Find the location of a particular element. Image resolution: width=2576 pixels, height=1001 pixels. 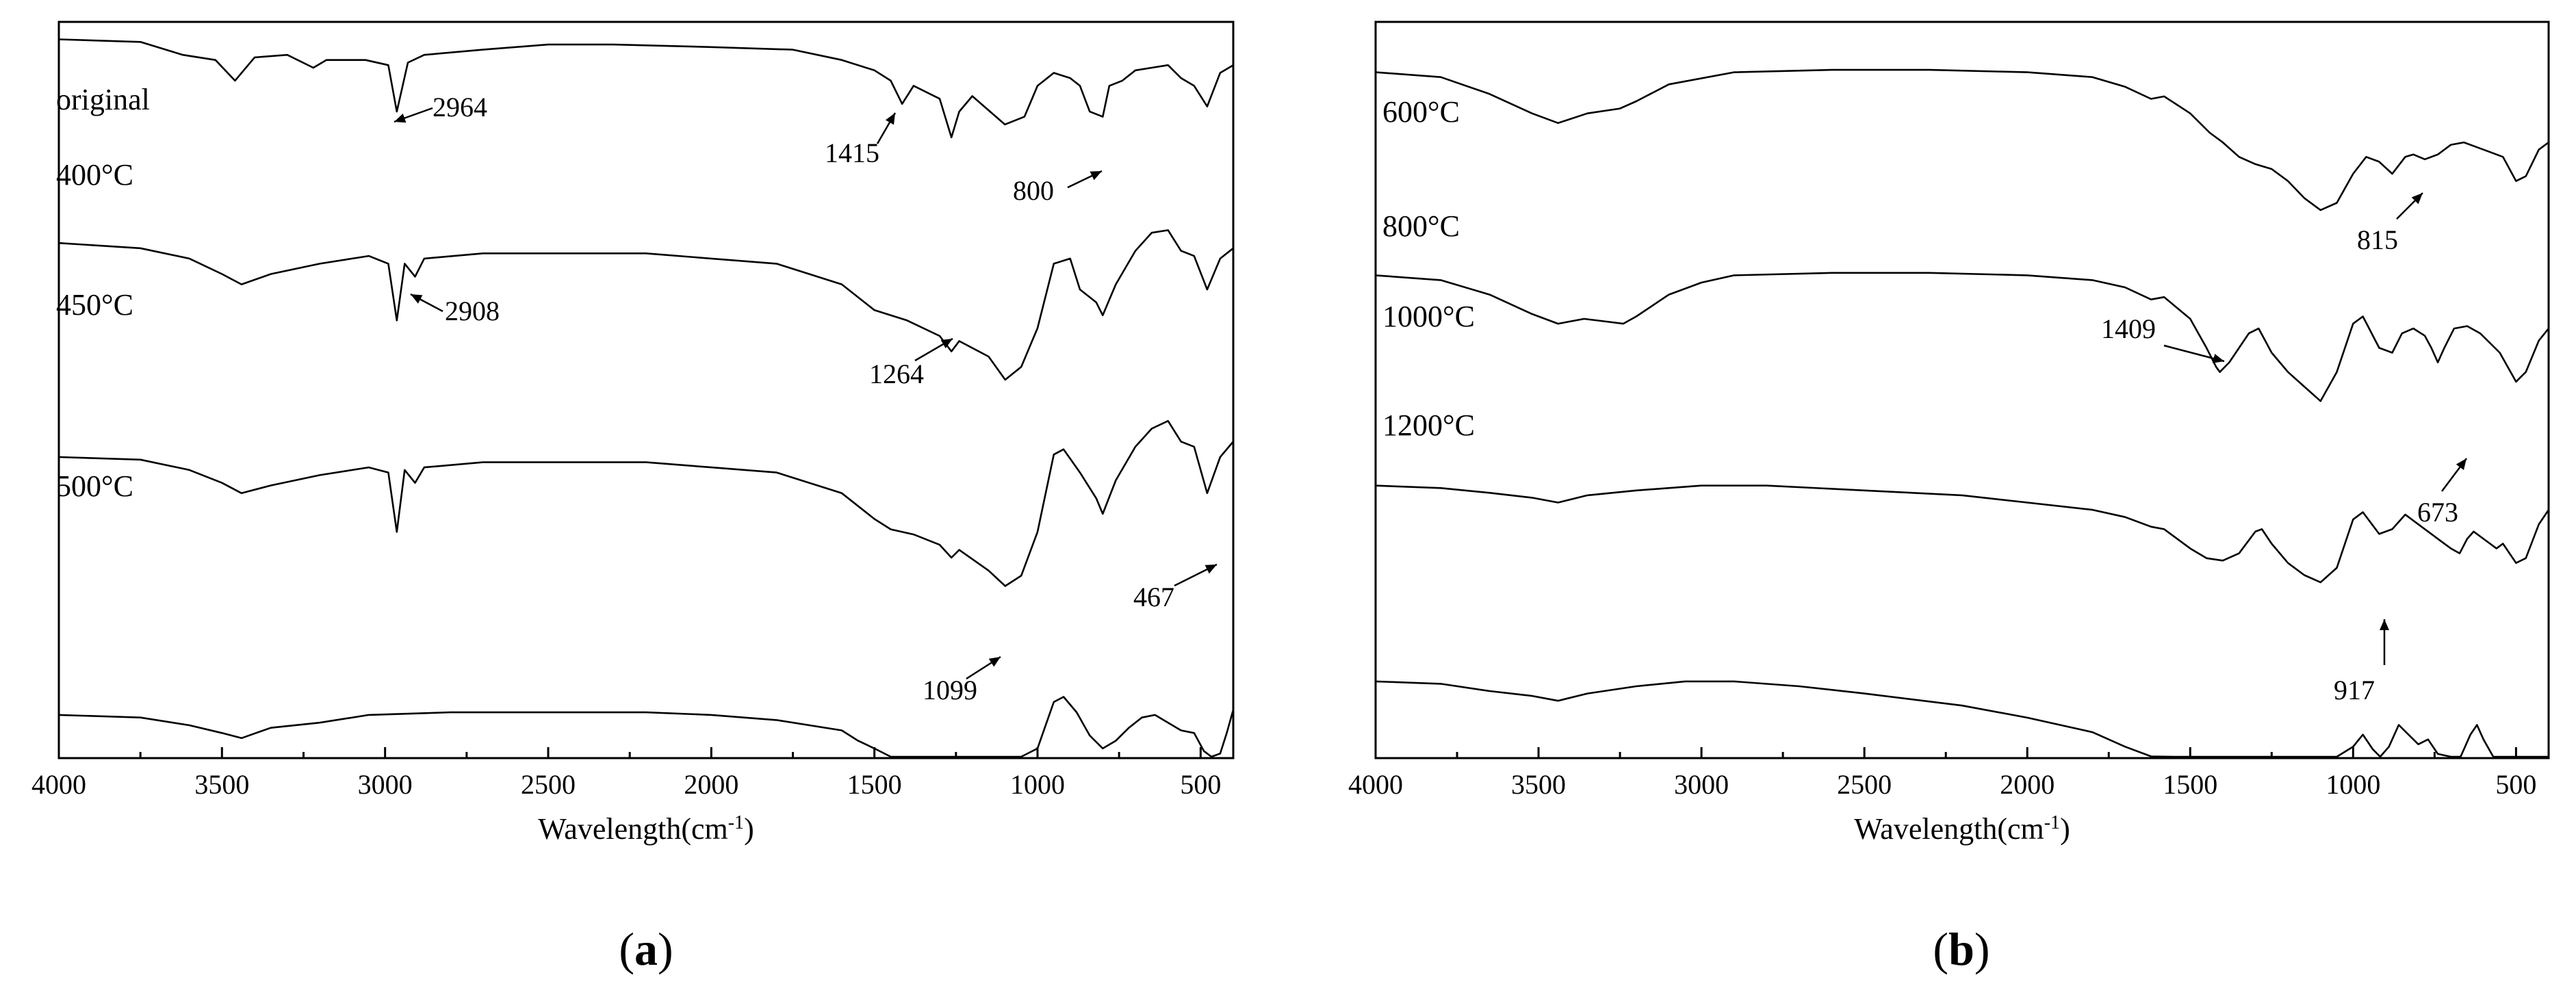

series-label: 400°C is located at coordinates (94, 175).